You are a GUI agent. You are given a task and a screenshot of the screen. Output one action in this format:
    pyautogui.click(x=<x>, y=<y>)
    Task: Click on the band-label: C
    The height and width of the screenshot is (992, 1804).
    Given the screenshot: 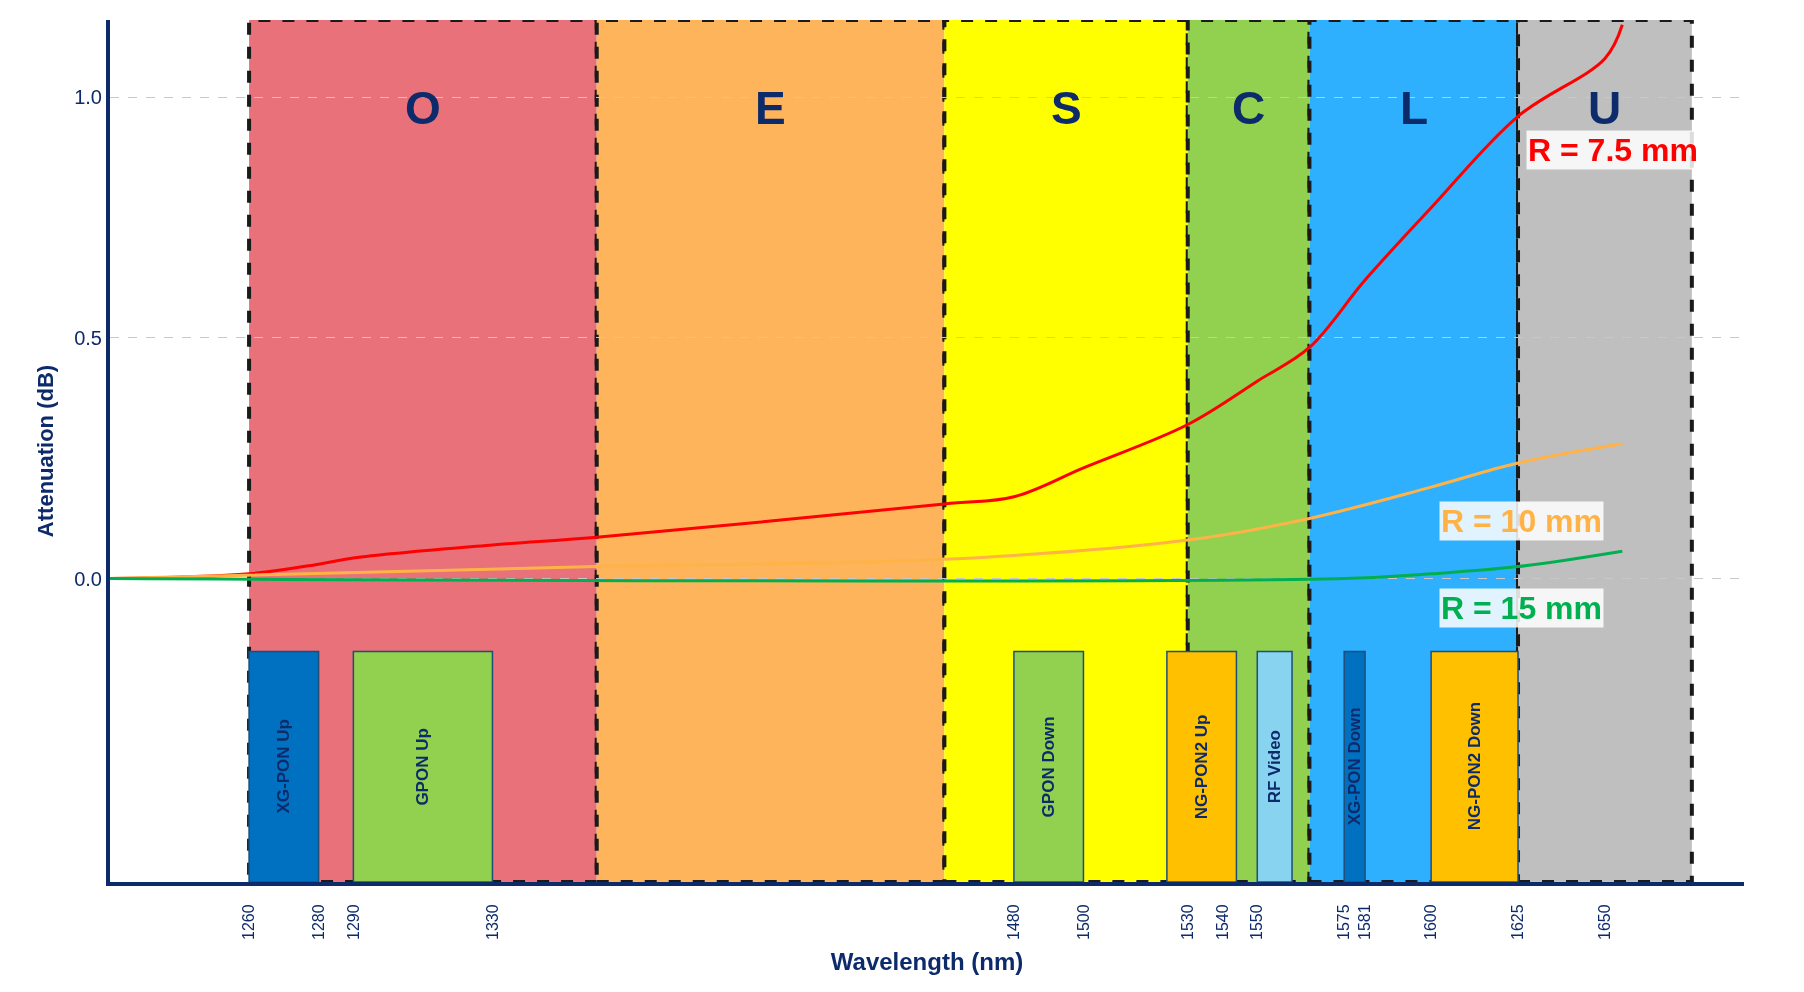 What is the action you would take?
    pyautogui.click(x=1249, y=108)
    